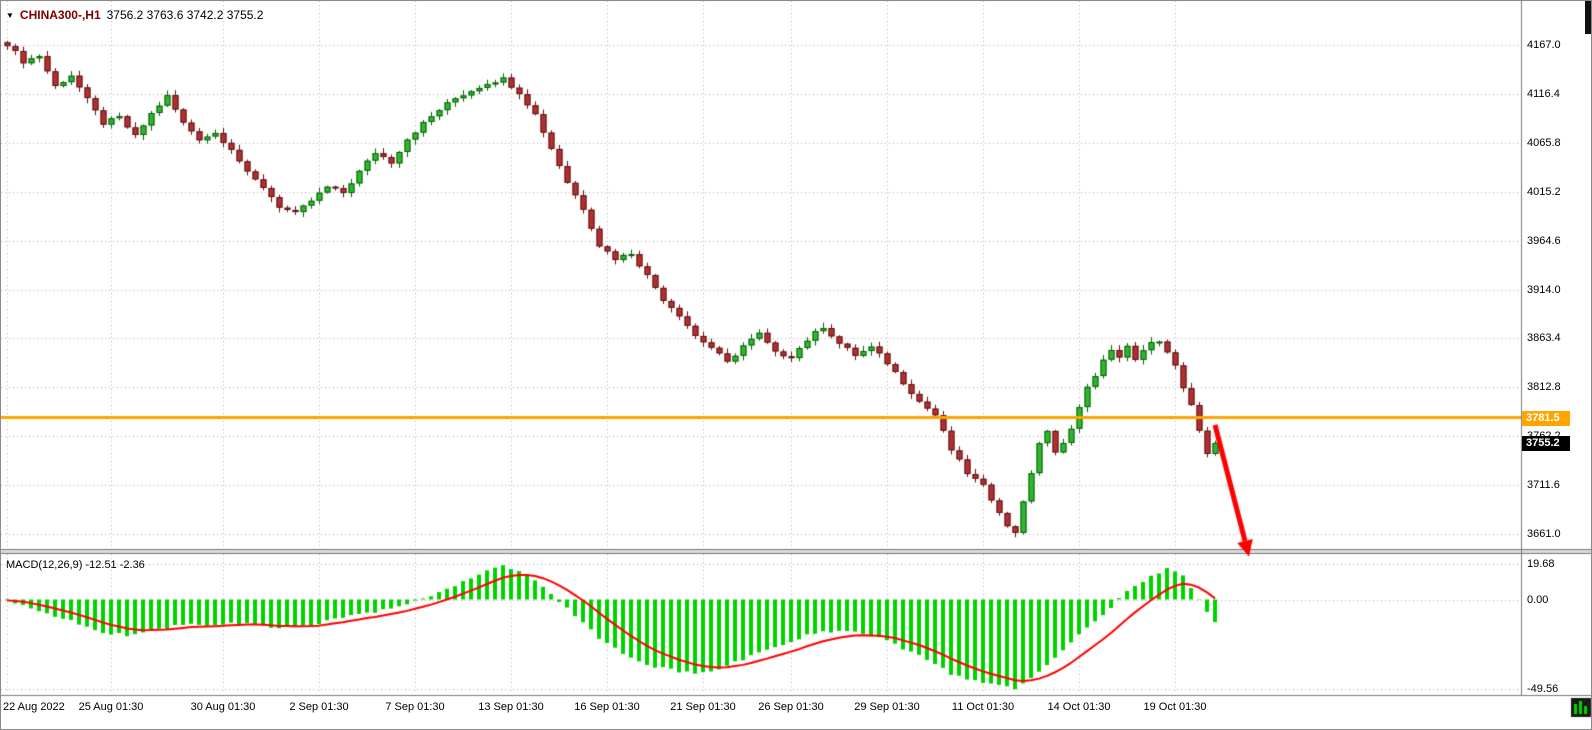 The height and width of the screenshot is (730, 1592). I want to click on time-tick-label: 19 Oct 01:30, so click(1175, 707).